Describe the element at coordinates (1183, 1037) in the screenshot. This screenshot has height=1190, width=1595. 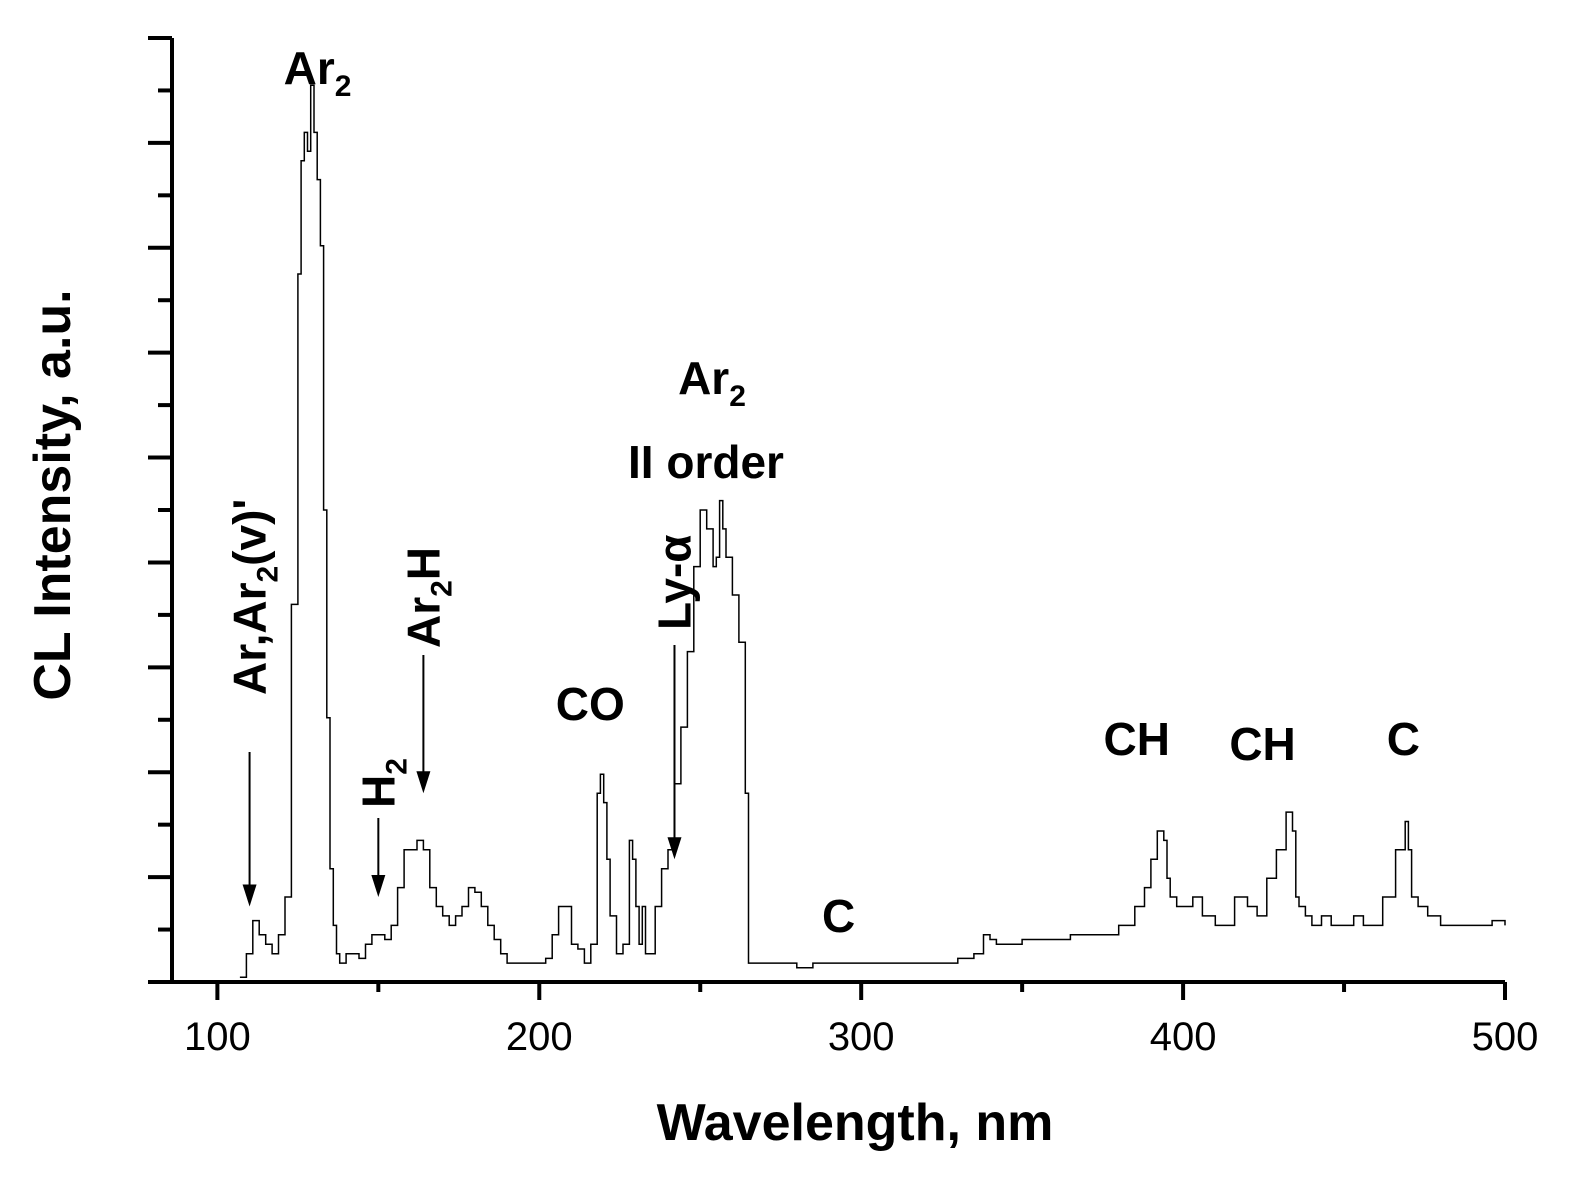
I see `x-tick-label: 400` at that location.